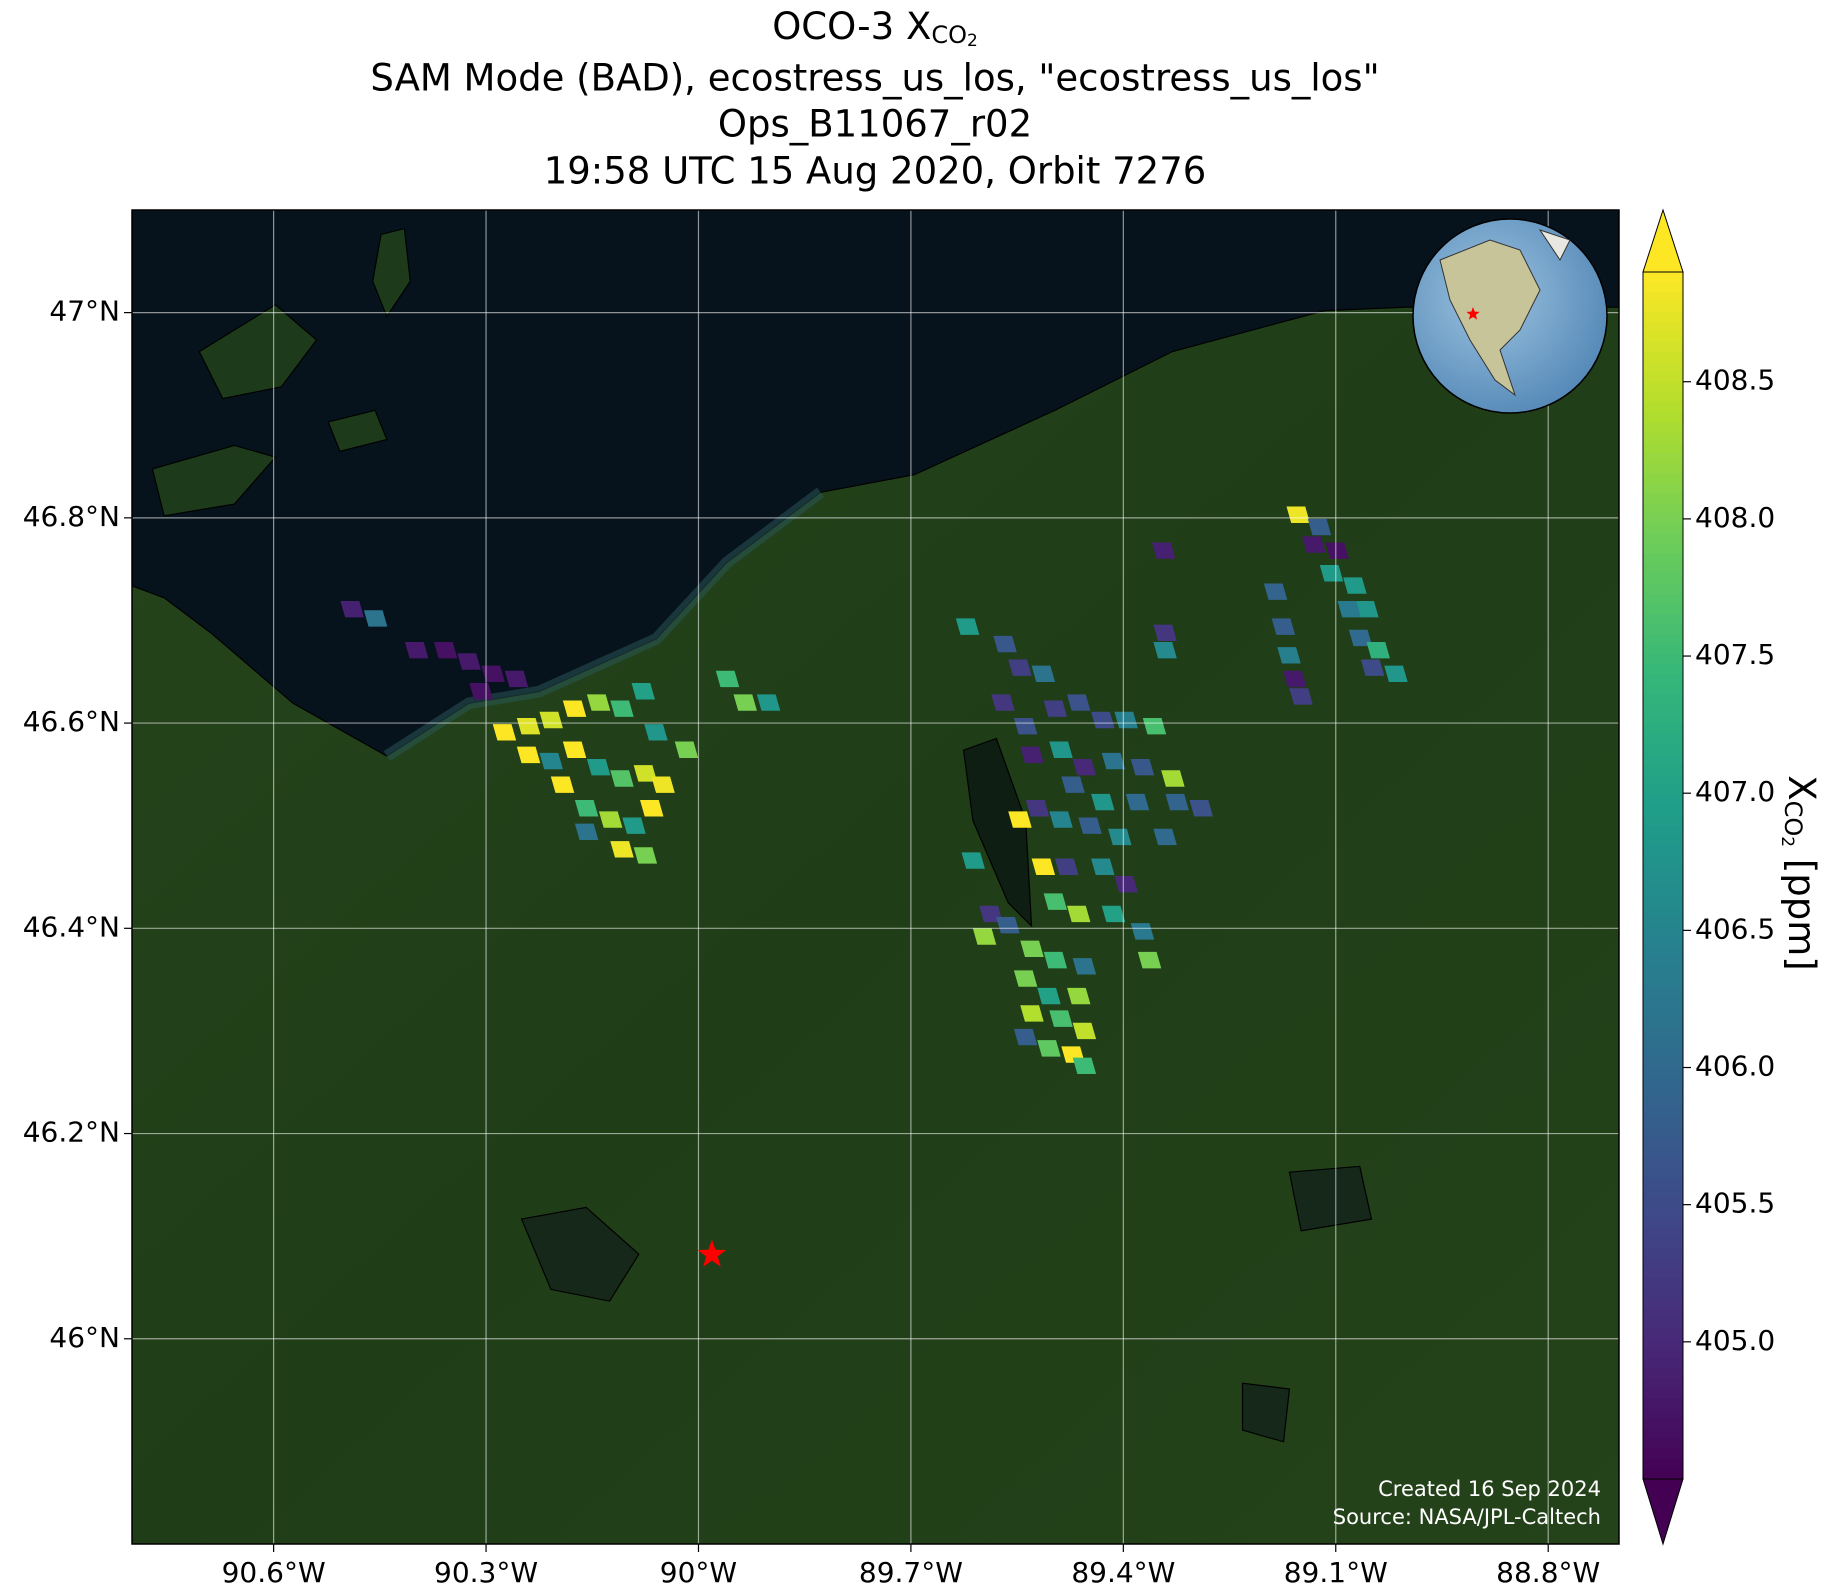 The image size is (1838, 1593). What do you see at coordinates (1793, 819) in the screenshot?
I see `cbar-label-subscript: CO` at bounding box center [1793, 819].